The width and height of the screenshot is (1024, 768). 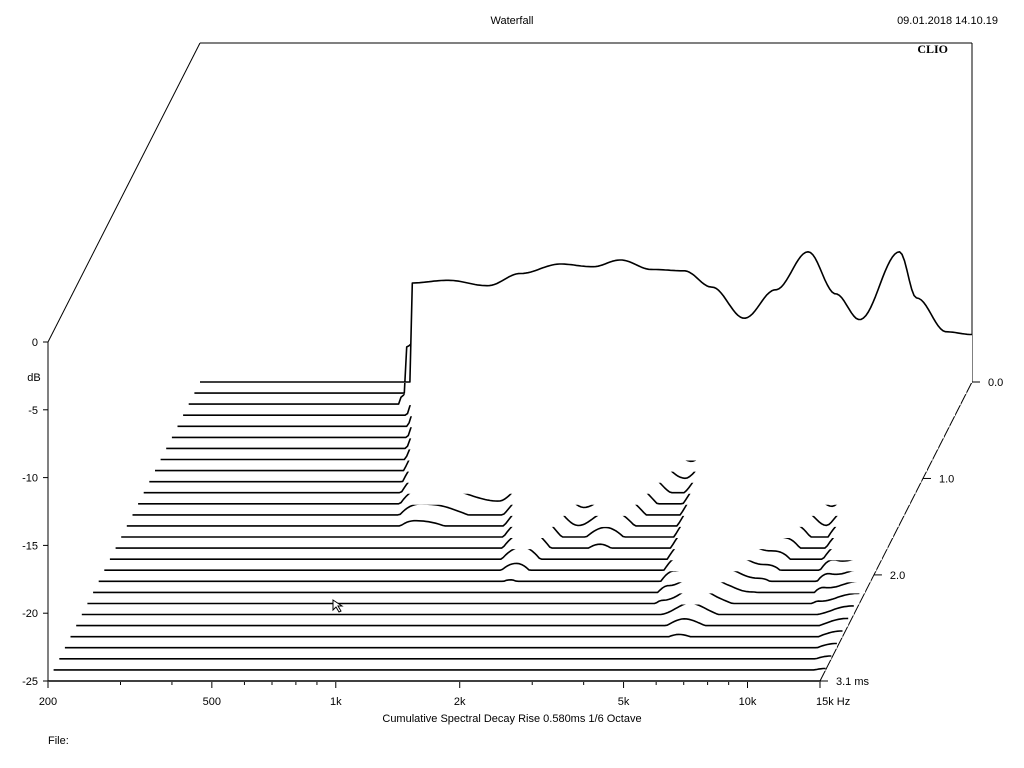 I want to click on chart-title: Waterfall, so click(x=512, y=21).